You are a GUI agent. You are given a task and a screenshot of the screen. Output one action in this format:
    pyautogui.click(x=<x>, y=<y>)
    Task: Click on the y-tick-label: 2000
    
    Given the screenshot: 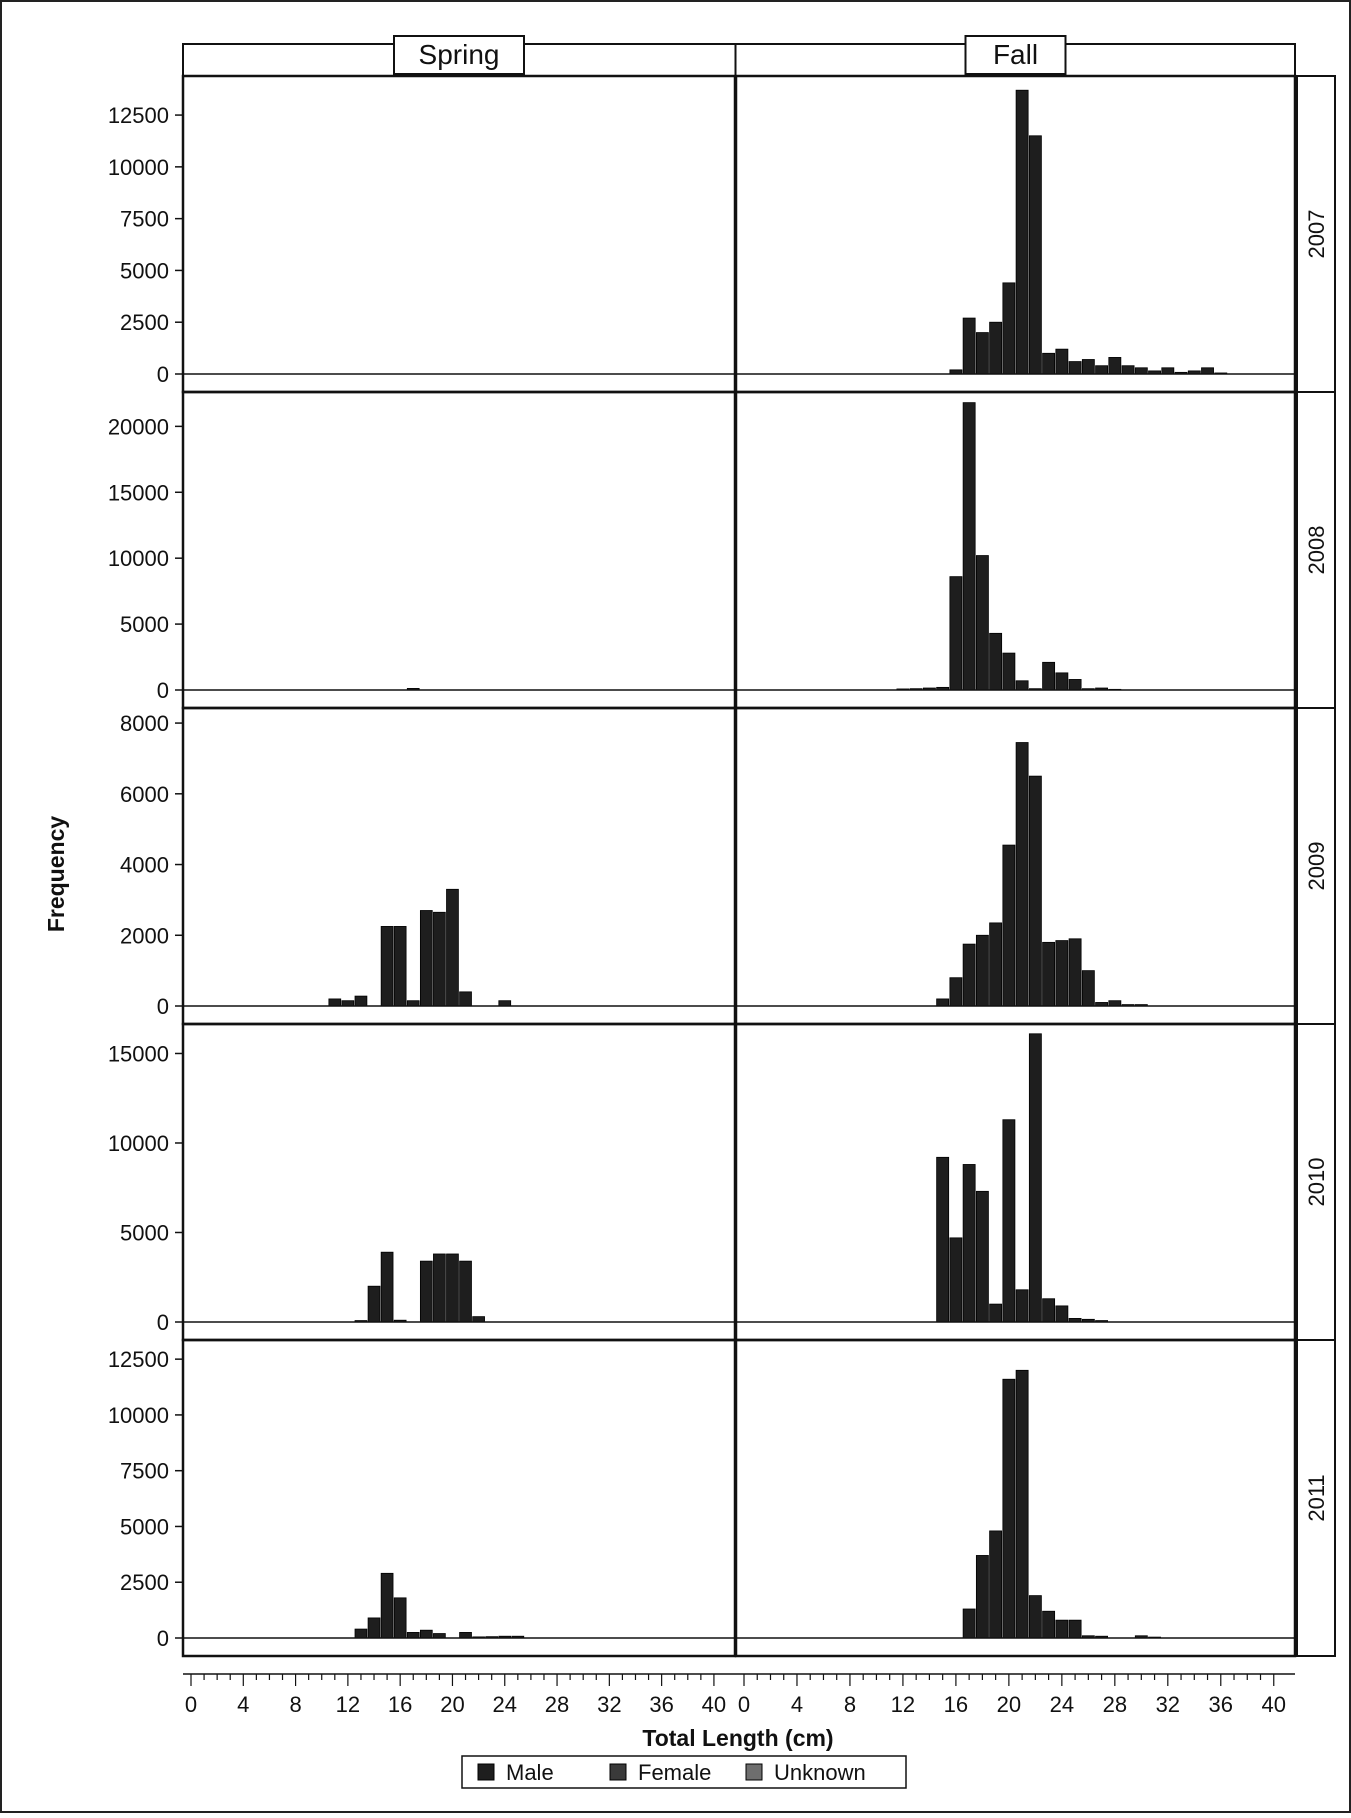 What is the action you would take?
    pyautogui.click(x=144, y=935)
    